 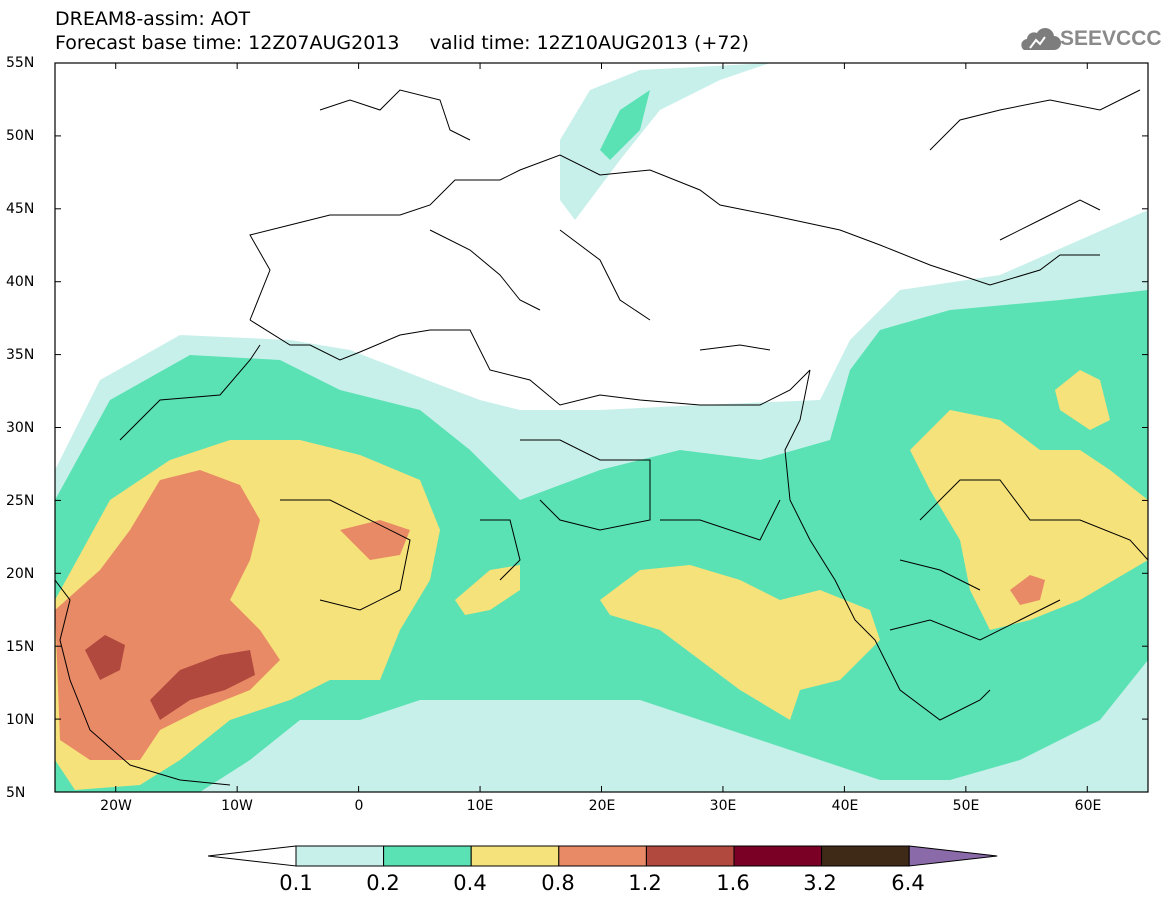 What do you see at coordinates (20, 428) in the screenshot?
I see `lat-label: 30N` at bounding box center [20, 428].